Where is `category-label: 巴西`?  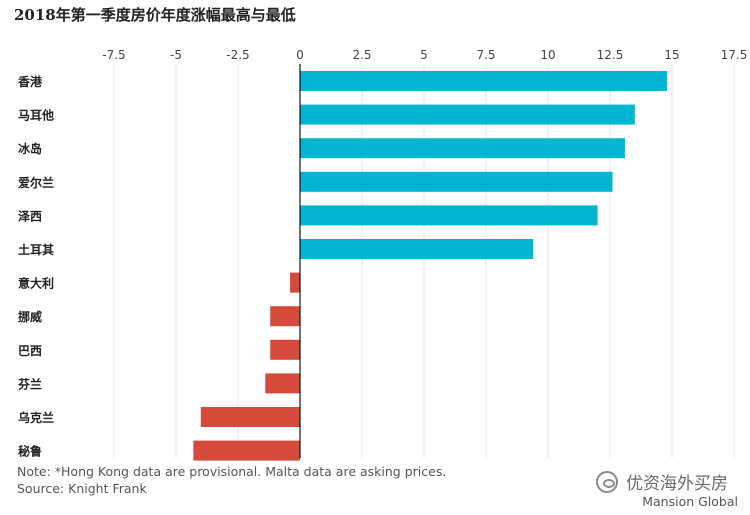 category-label: 巴西 is located at coordinates (30, 351).